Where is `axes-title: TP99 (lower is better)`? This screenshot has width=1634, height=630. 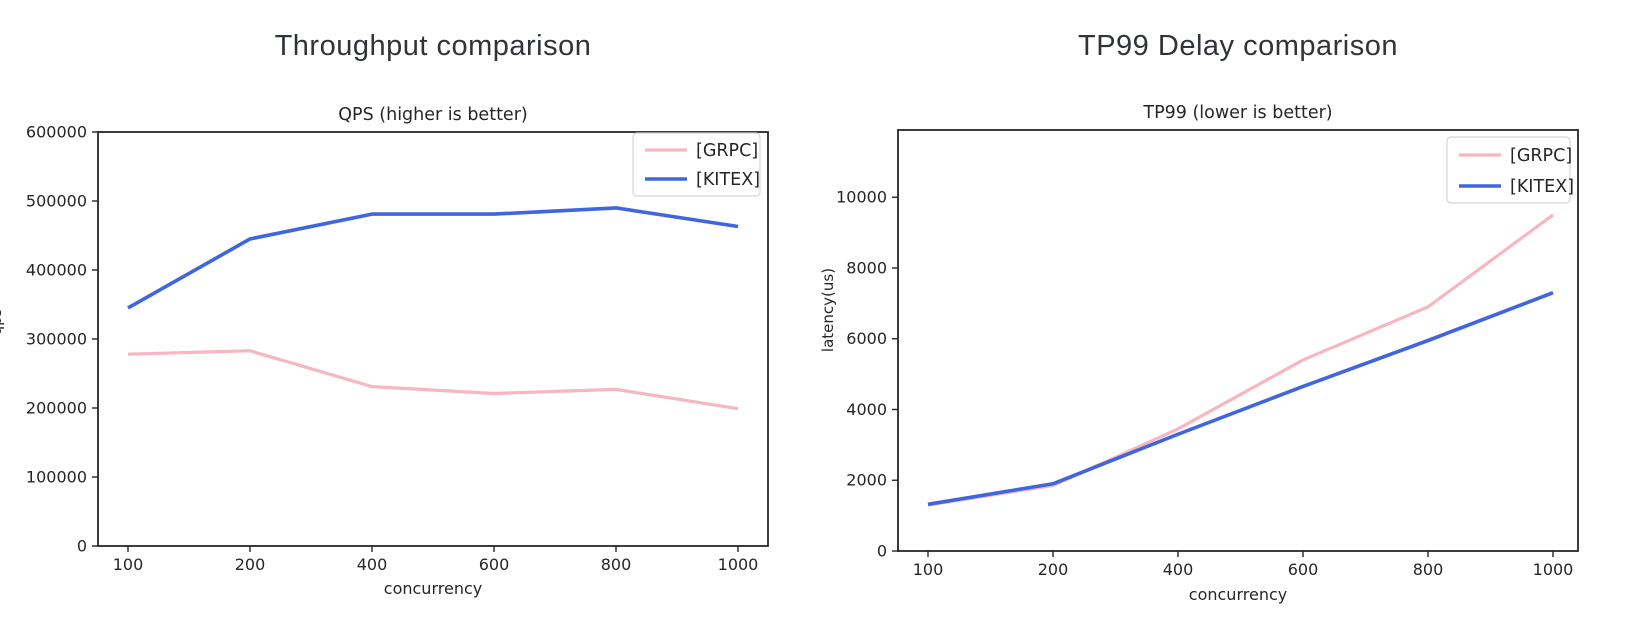
axes-title: TP99 (lower is better) is located at coordinates (1237, 113).